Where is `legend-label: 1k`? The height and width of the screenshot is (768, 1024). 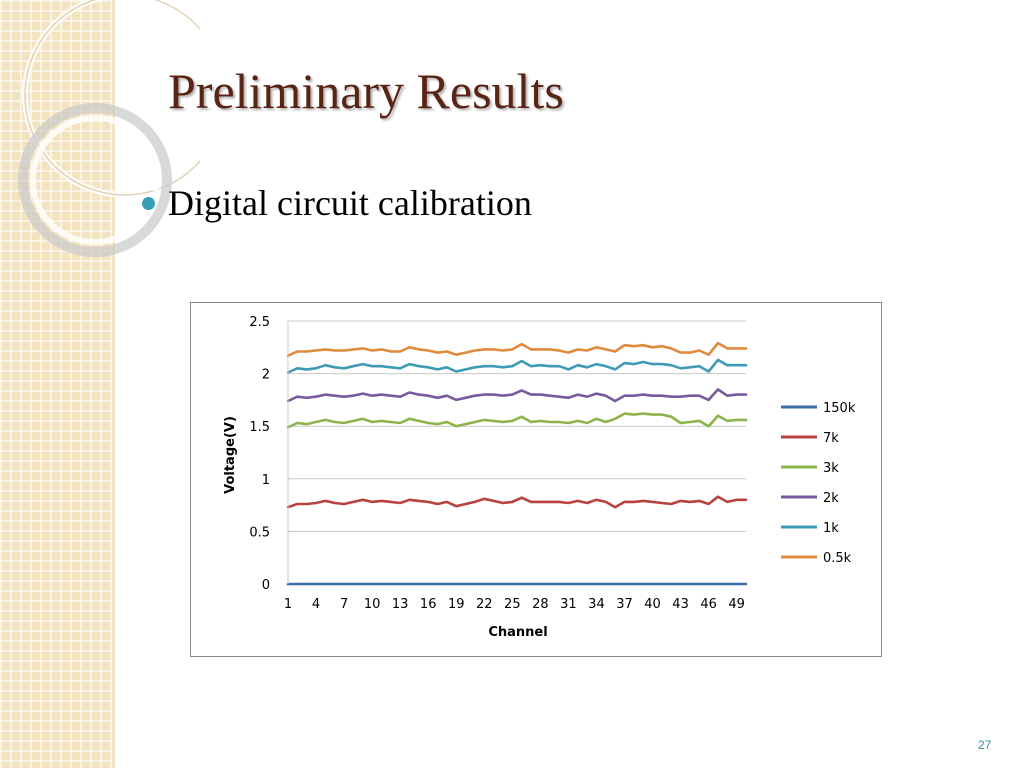
legend-label: 1k is located at coordinates (831, 528).